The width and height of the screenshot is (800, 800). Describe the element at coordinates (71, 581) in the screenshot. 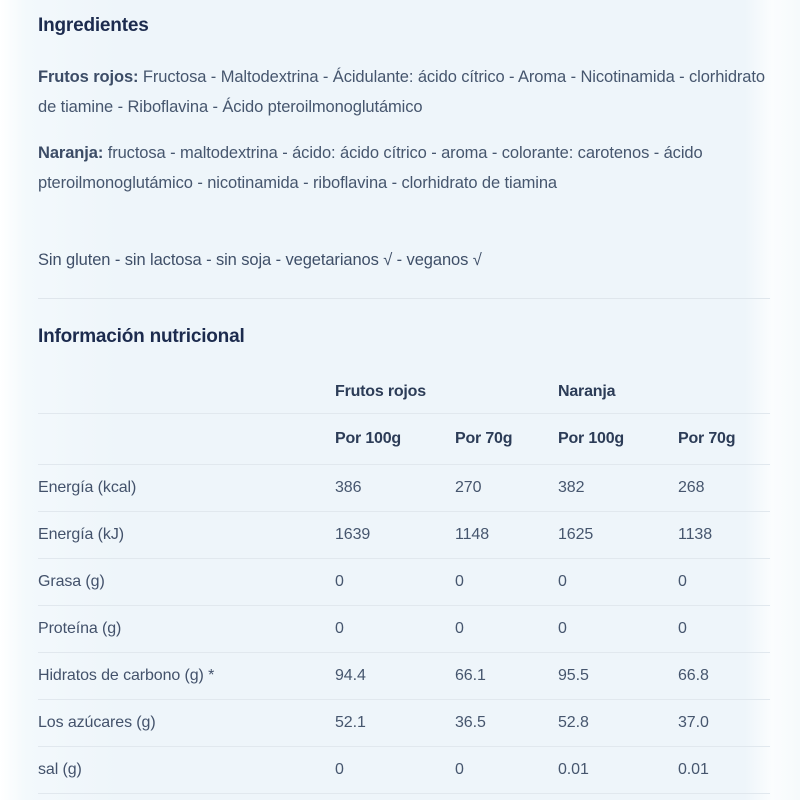

I see `row-label: Grasa (g)` at that location.